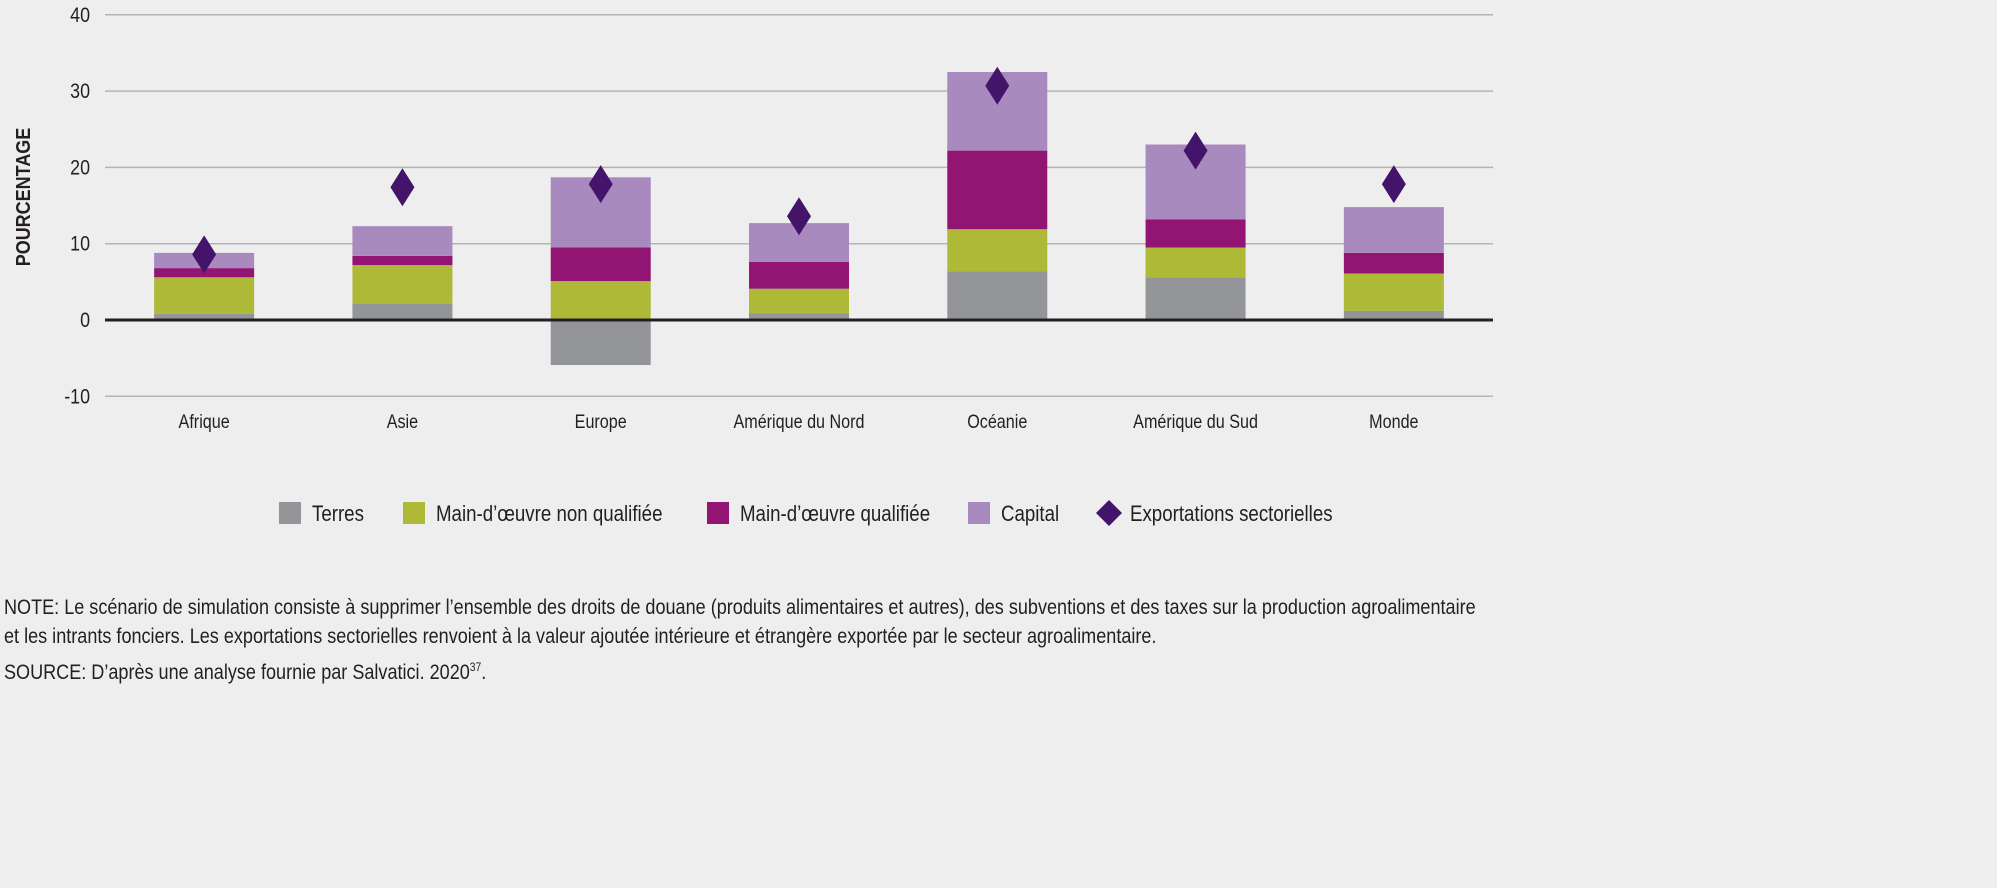 Image resolution: width=1997 pixels, height=888 pixels. Describe the element at coordinates (80, 168) in the screenshot. I see `y-tick-label: 20` at that location.